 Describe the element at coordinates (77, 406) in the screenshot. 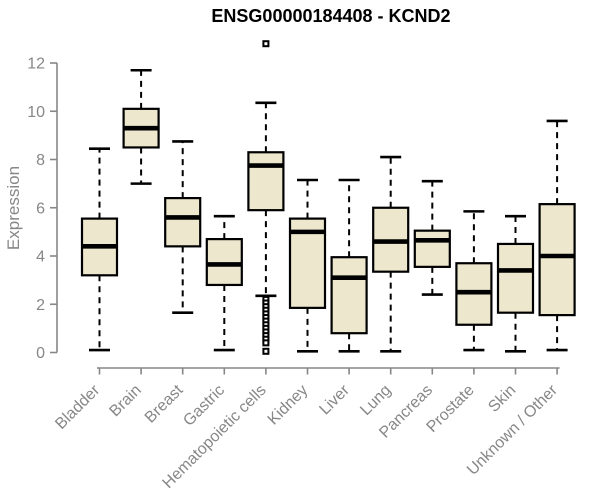

I see `x-tick-label: Bladder` at that location.